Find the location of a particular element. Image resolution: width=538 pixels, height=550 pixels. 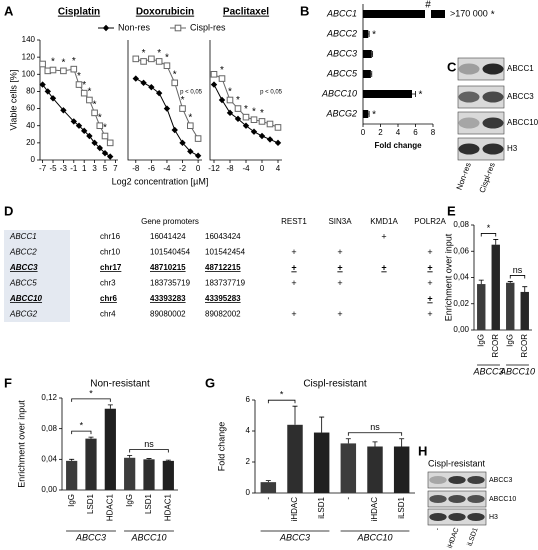

x-tick-label: 8 is located at coordinates (433, 132).